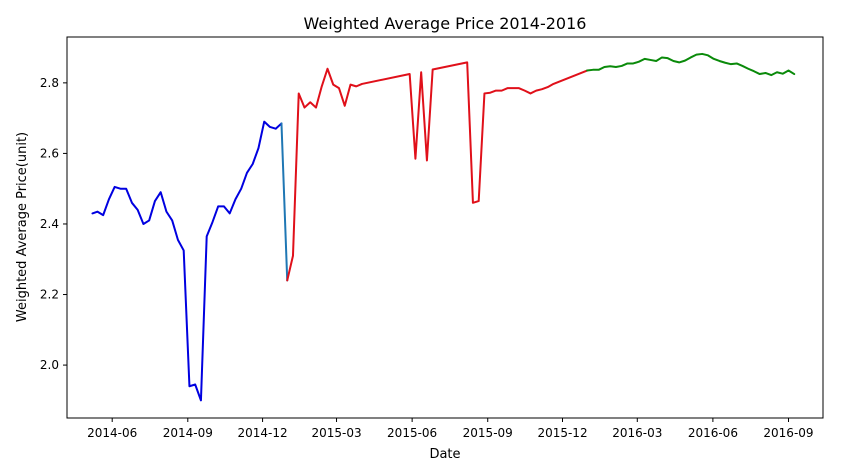 Image resolution: width=842 pixels, height=476 pixels. I want to click on y-tick-label: 2.2, so click(49, 295).